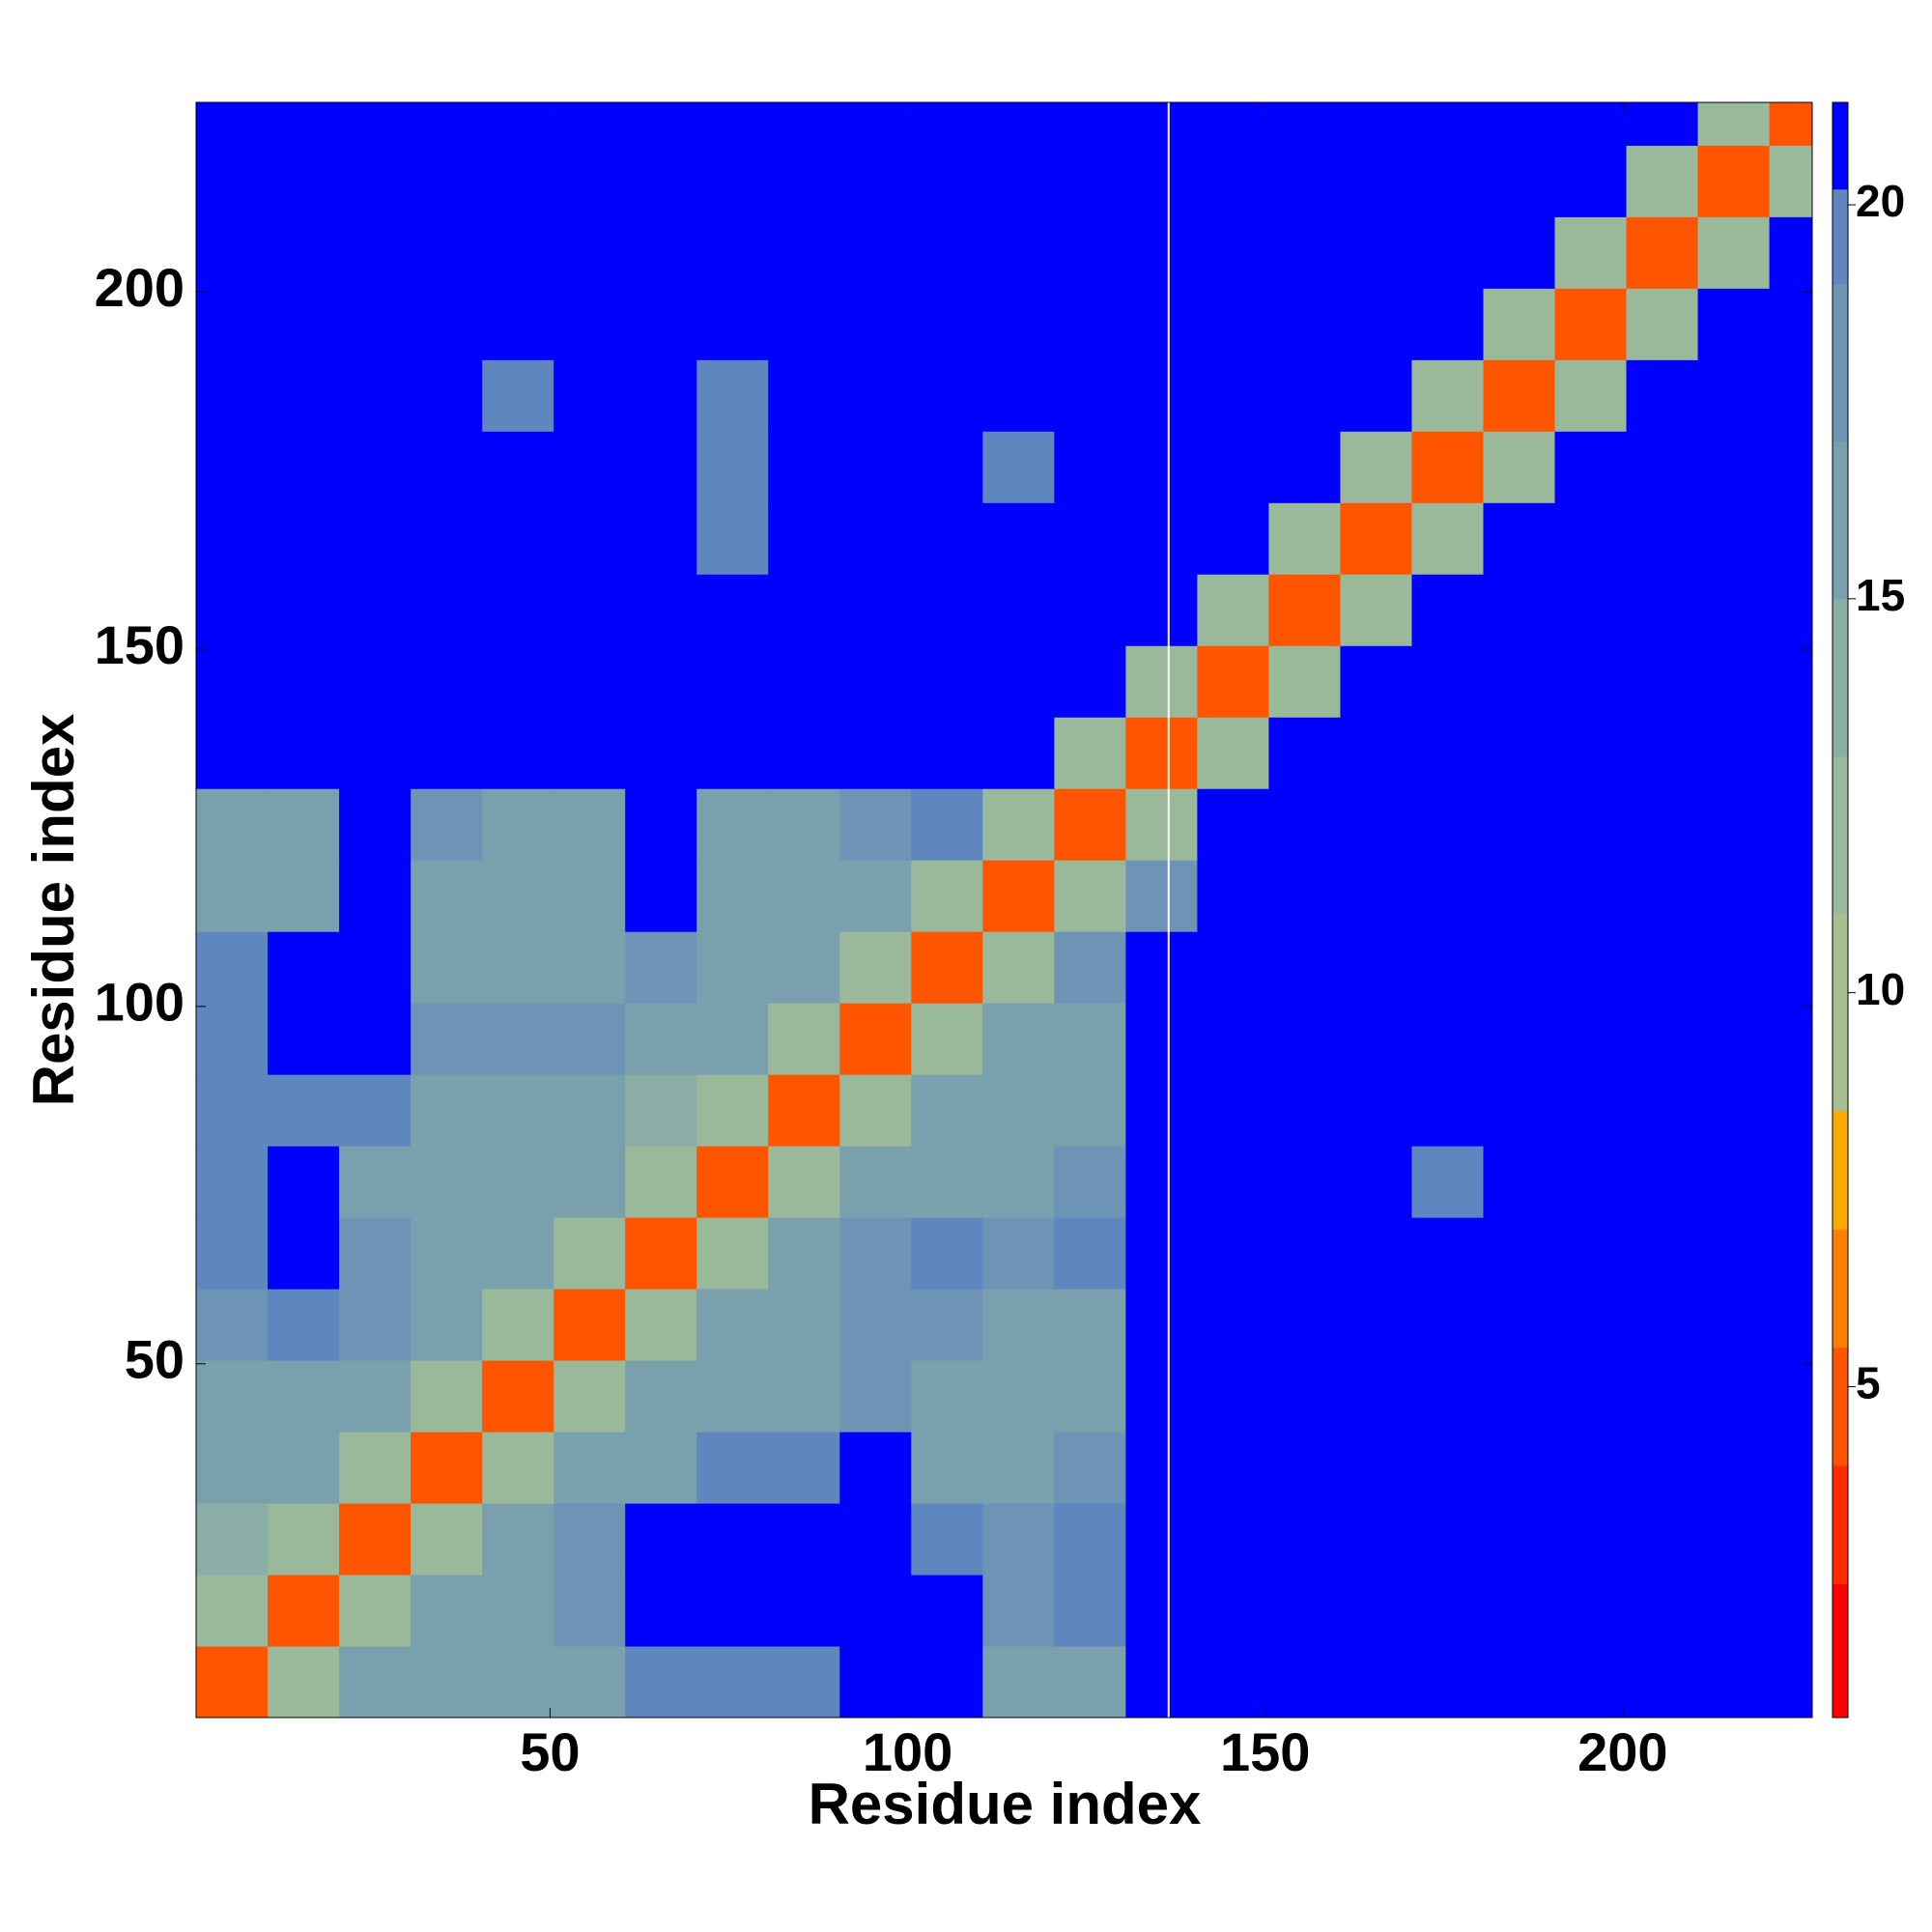 The image size is (1932, 1932). What do you see at coordinates (1840, 146) in the screenshot?
I see `colorbar-level` at bounding box center [1840, 146].